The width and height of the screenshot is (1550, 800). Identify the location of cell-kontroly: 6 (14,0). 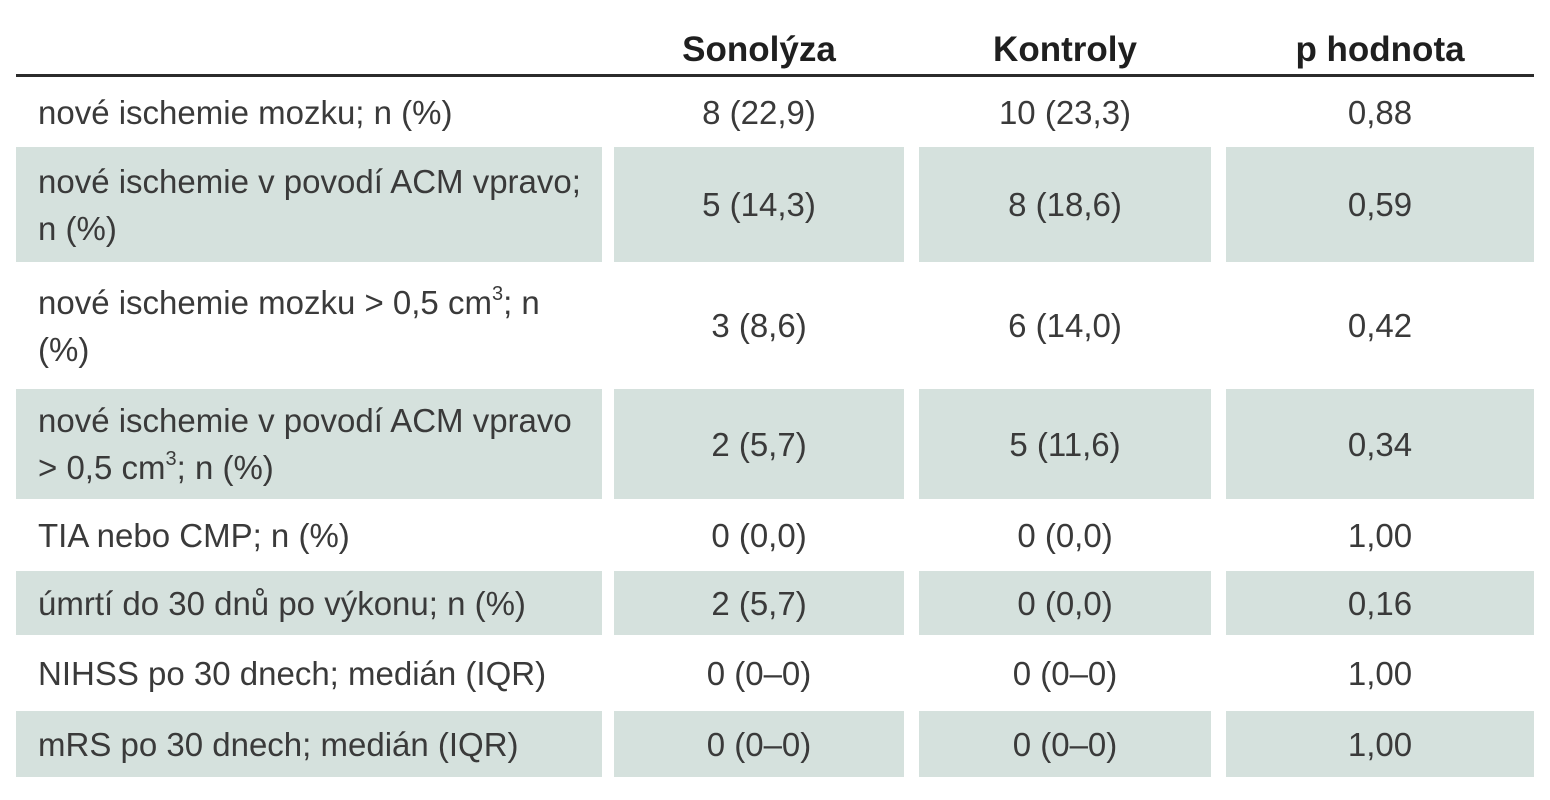
(1065, 325).